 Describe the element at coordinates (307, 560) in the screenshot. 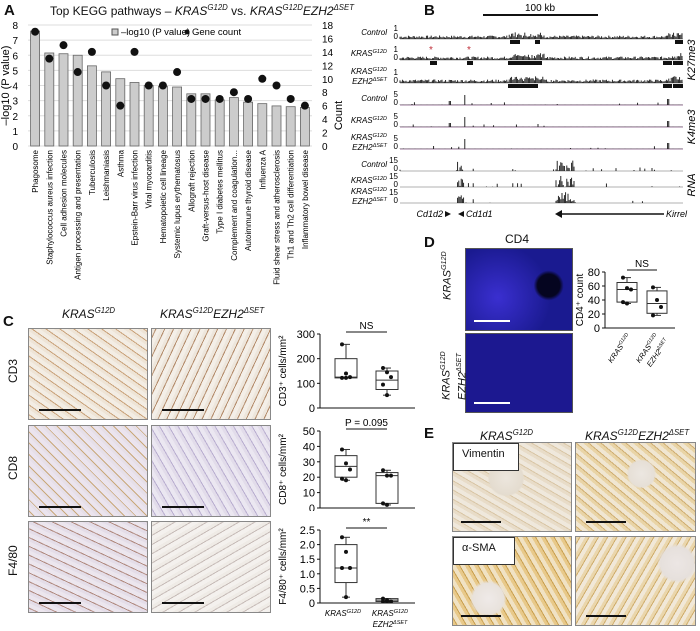

I see `y-tick-label: 1.5` at that location.